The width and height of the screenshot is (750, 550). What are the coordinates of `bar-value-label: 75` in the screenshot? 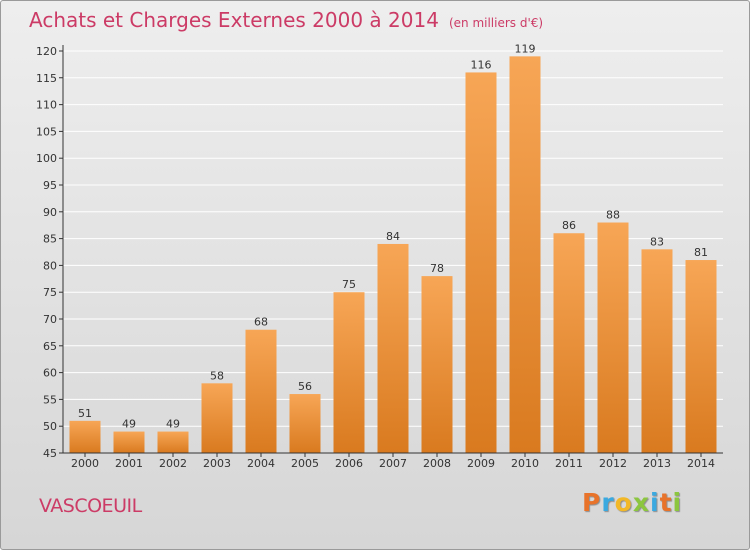 It's located at (349, 284).